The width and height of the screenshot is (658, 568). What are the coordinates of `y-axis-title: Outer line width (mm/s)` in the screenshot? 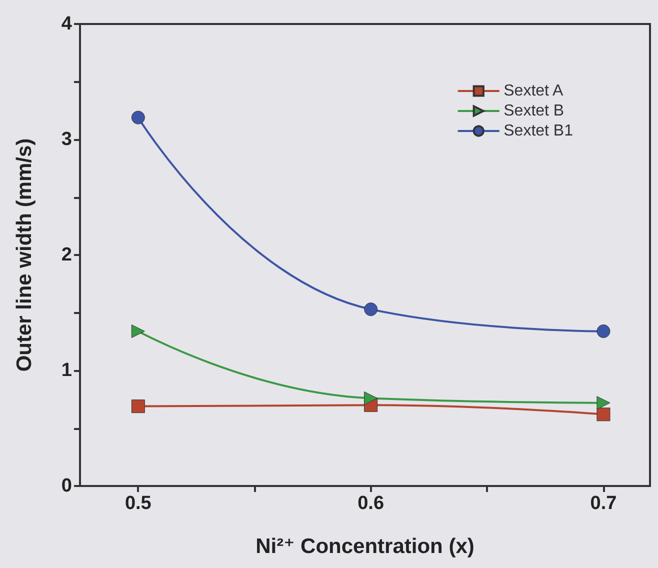 It's located at (24, 255).